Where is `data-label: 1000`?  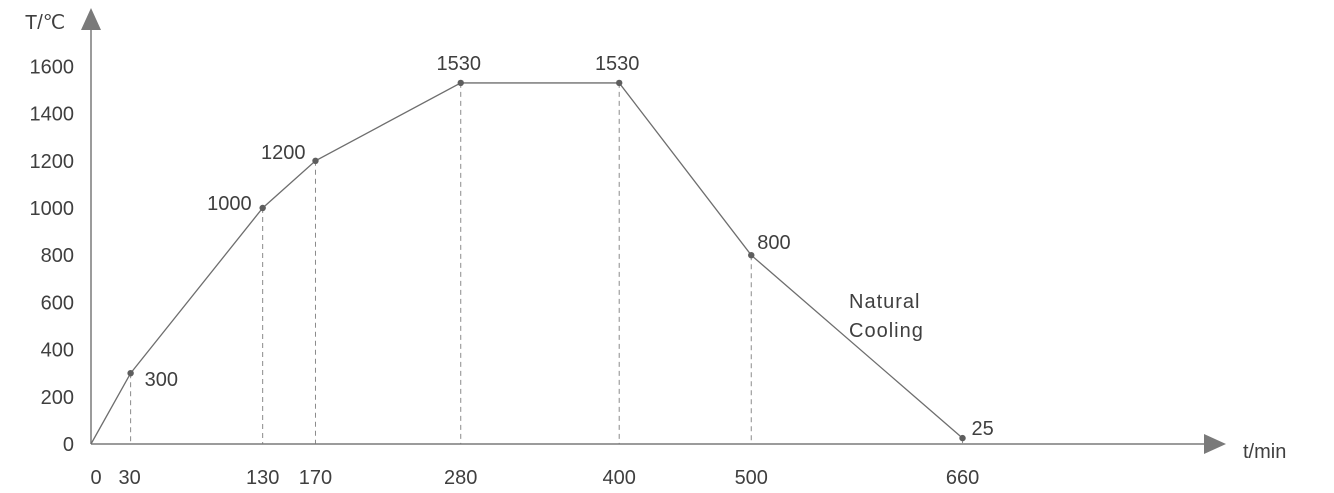
data-label: 1000 is located at coordinates (229, 204).